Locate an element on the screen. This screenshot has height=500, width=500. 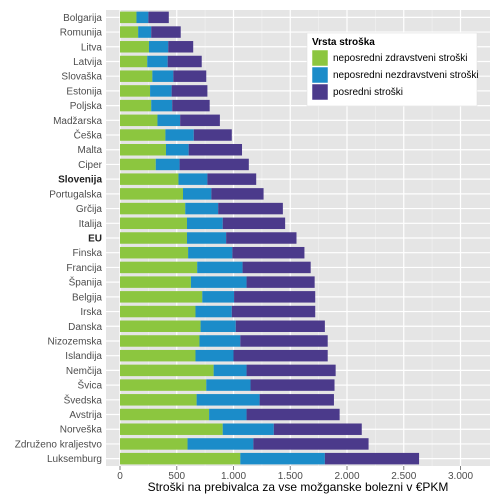
category-label-zdruzeno-kraljestvo: Združeno kraljestvo is located at coordinates (59, 444).